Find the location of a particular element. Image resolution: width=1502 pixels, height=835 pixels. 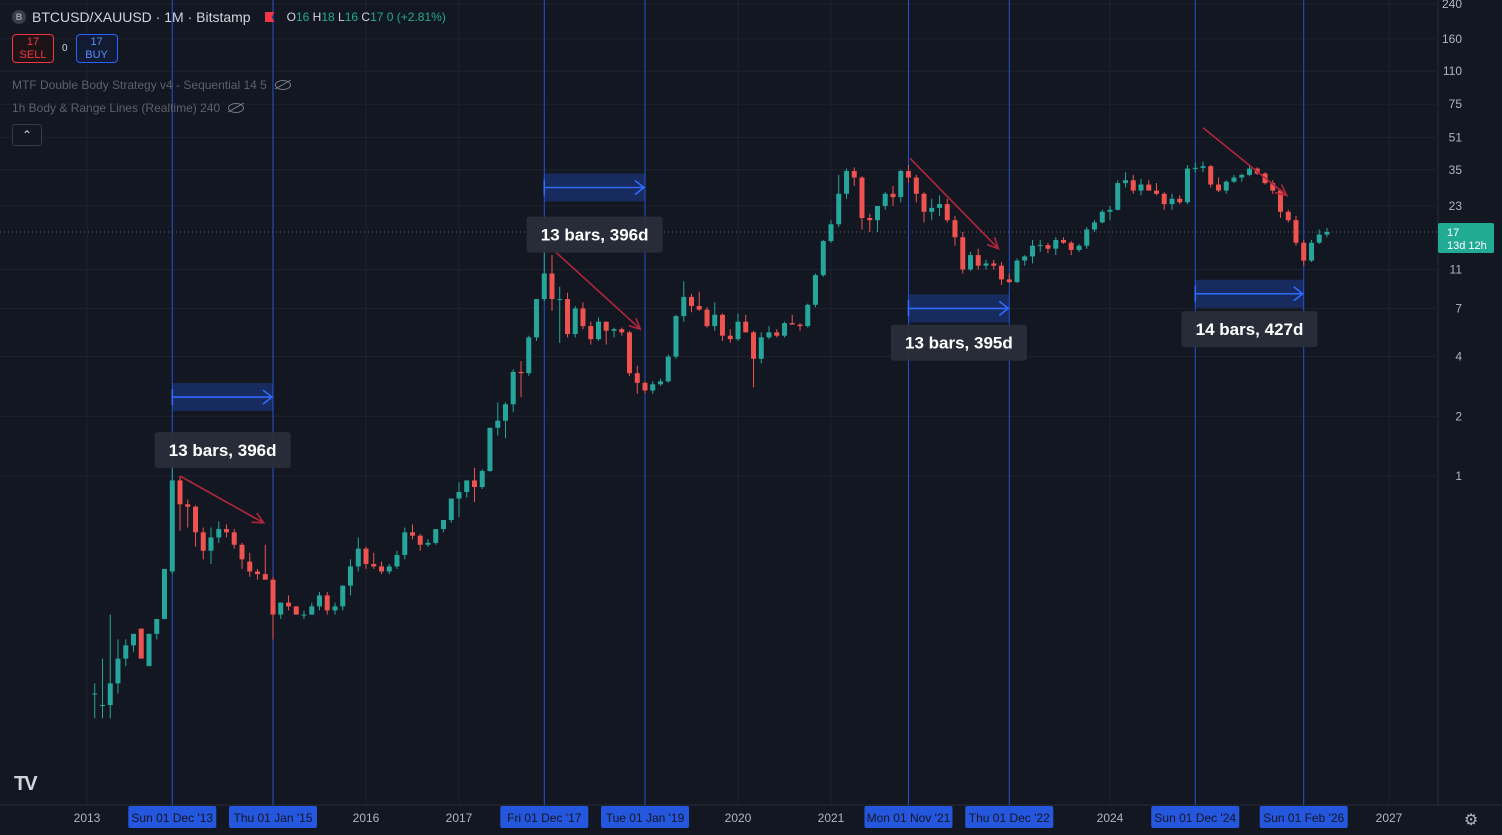

y-tick-label: 11 is located at coordinates (1456, 269).